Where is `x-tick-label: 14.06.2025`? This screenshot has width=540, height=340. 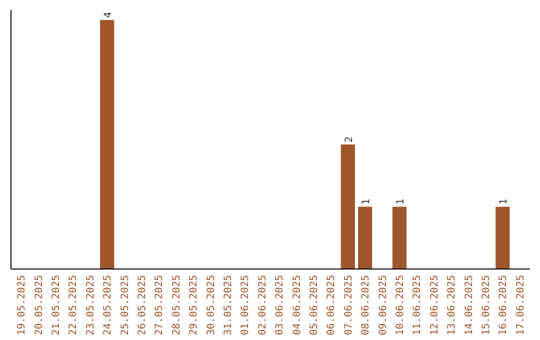 x-tick-label: 14.06.2025 is located at coordinates (469, 305).